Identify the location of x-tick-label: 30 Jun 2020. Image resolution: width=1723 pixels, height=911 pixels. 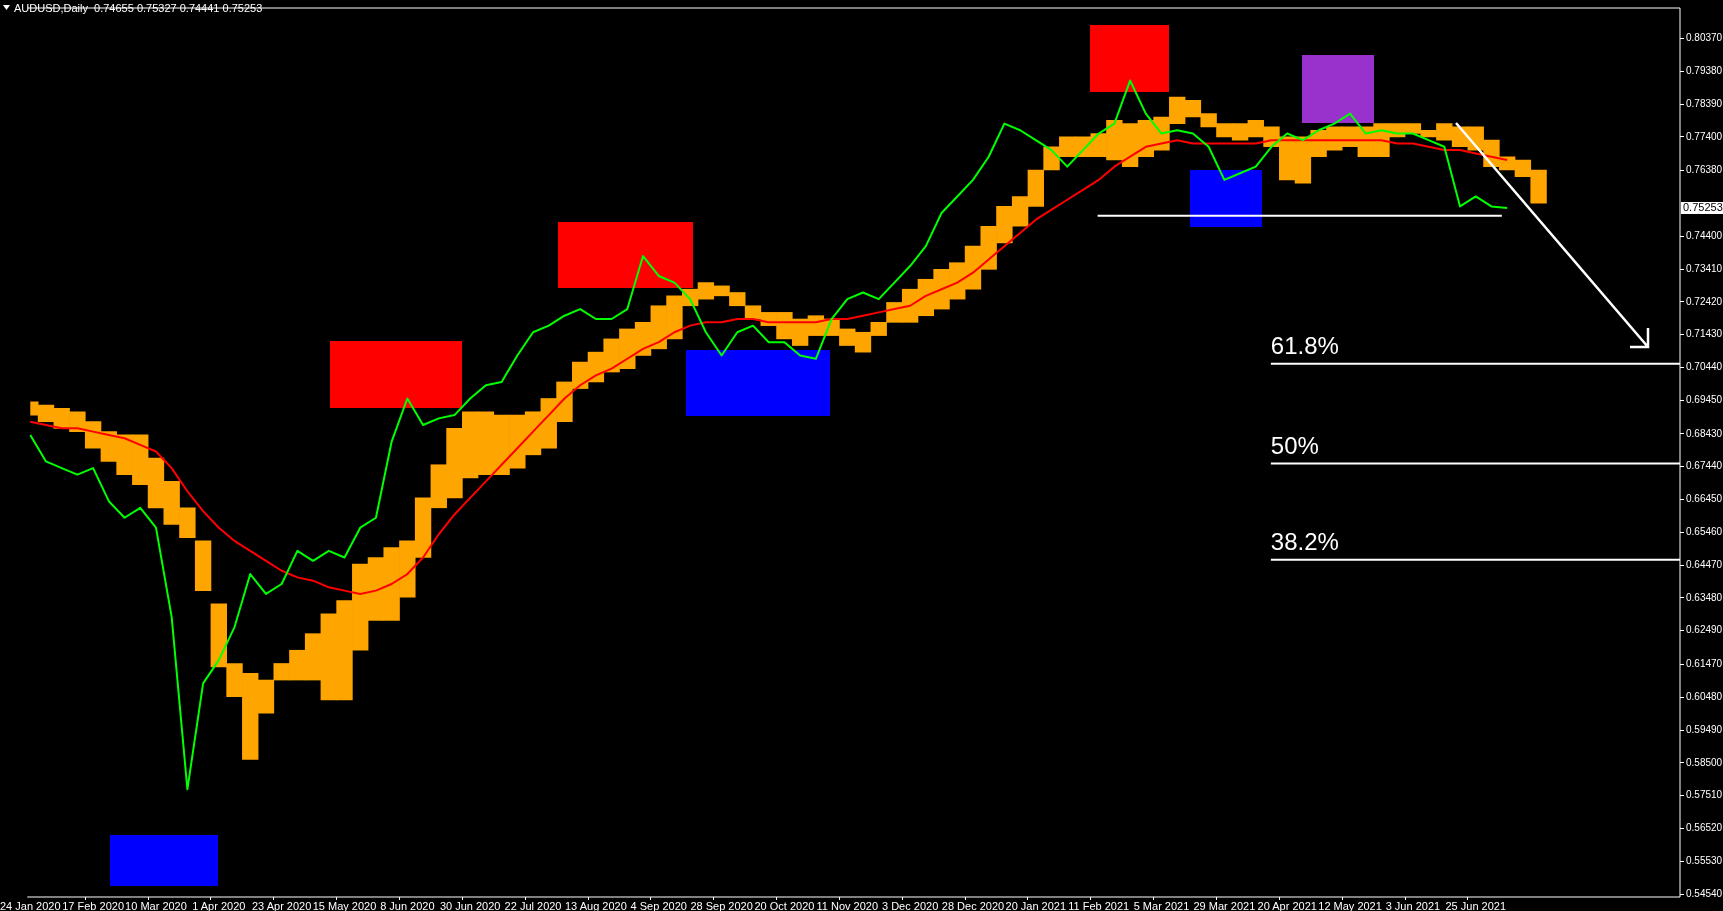
(470, 905).